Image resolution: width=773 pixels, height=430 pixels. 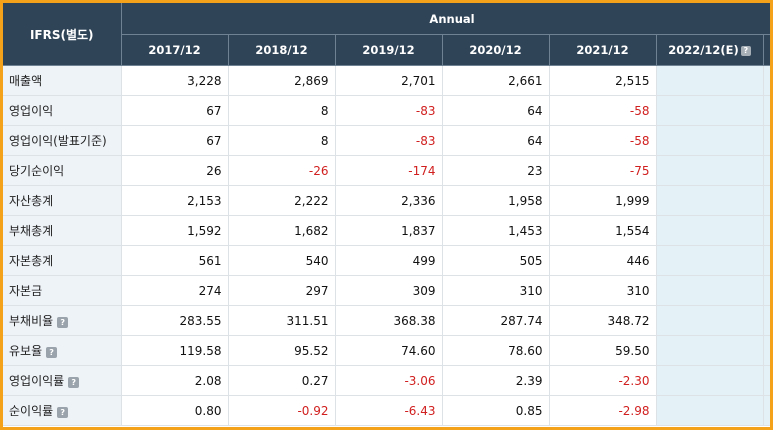 I want to click on table-row: 매출액 3,228 2,869 2,701 2,661 2,515, so click(x=386, y=80).